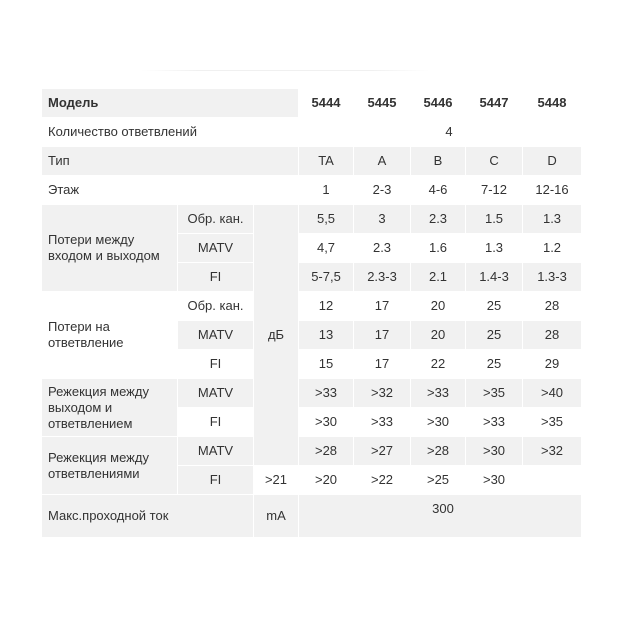 Image resolution: width=630 pixels, height=630 pixels. I want to click on cell-value: 13, so click(327, 335).